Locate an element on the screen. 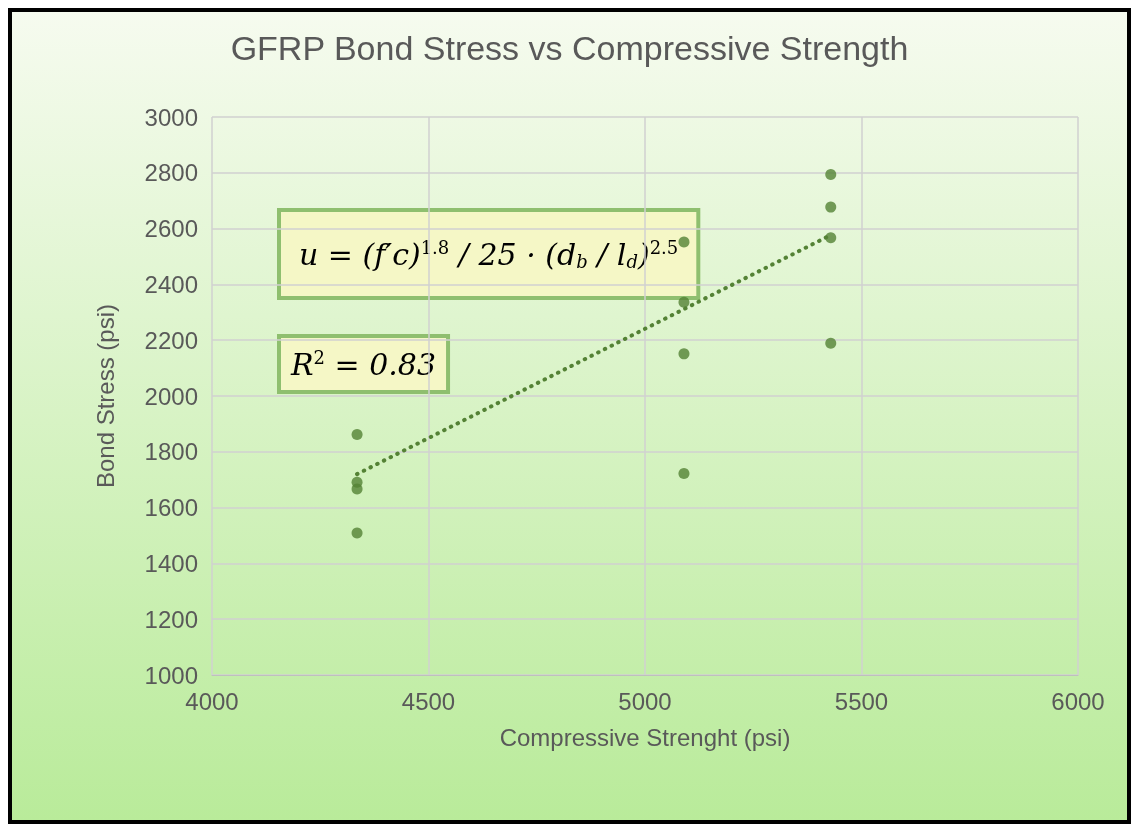  y-tick-label: 2000 is located at coordinates (171, 396).